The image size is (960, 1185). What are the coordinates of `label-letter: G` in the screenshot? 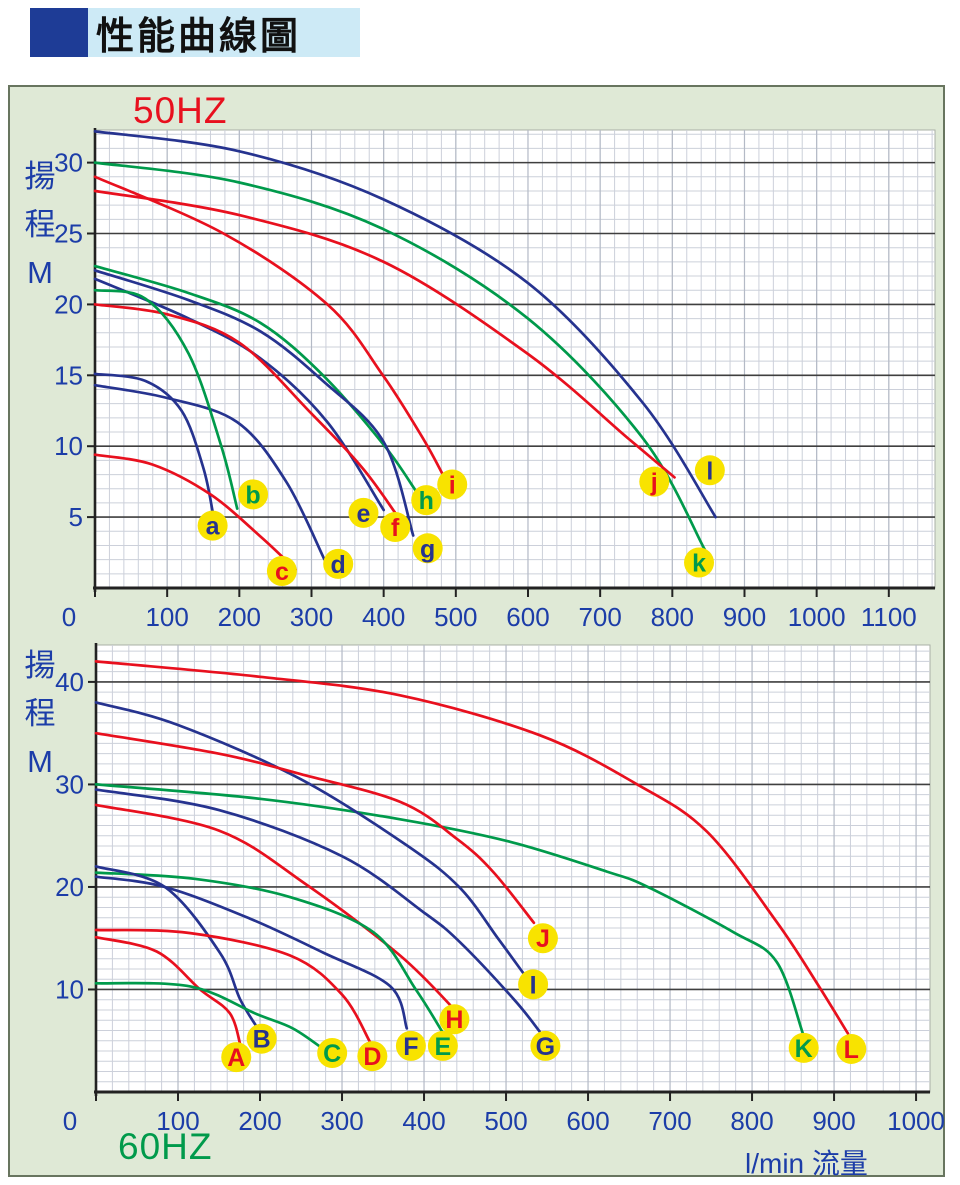 It's located at (545, 1047).